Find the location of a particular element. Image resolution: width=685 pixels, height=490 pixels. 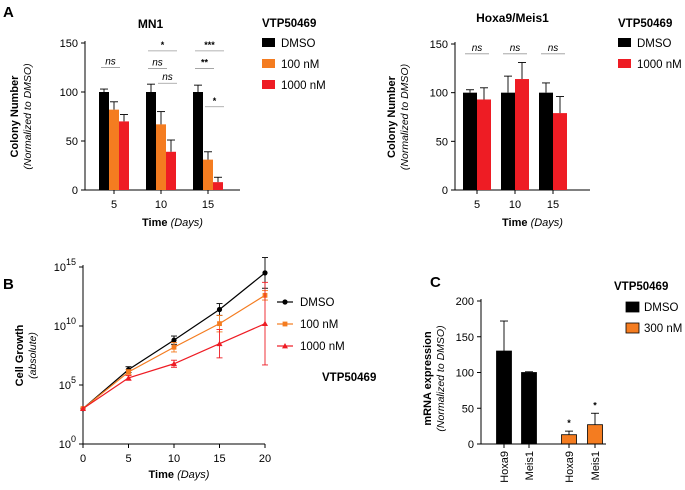

bar-100-nm-day5 is located at coordinates (114, 149).